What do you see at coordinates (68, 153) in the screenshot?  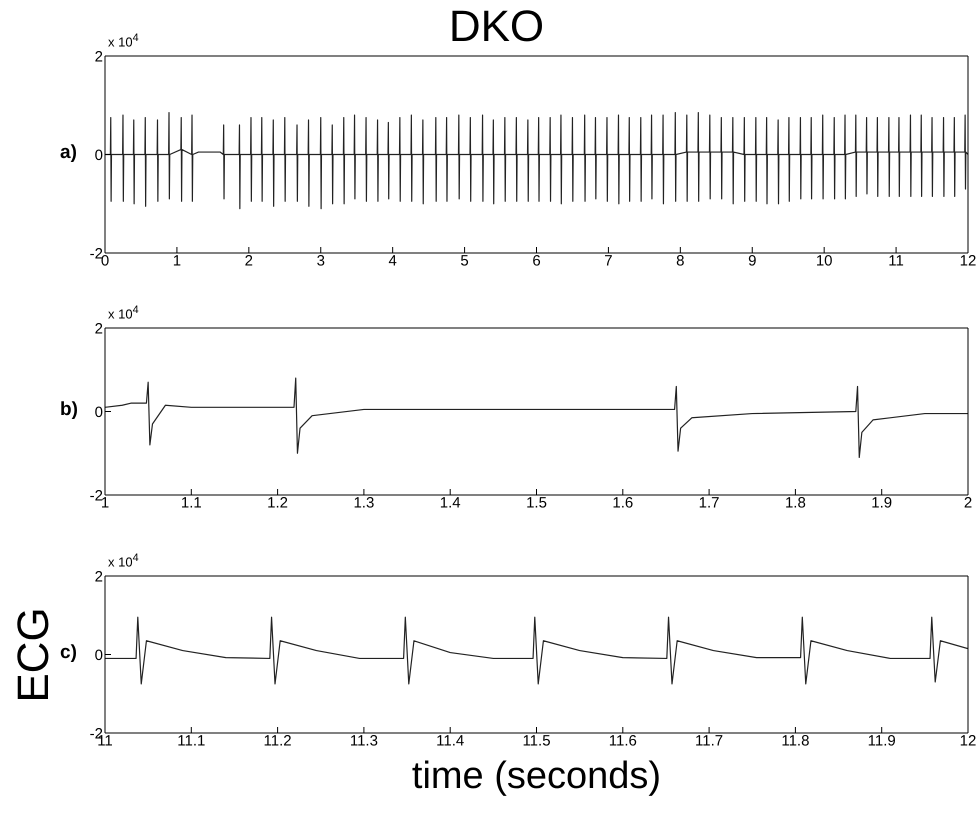 I see `text: a)` at bounding box center [68, 153].